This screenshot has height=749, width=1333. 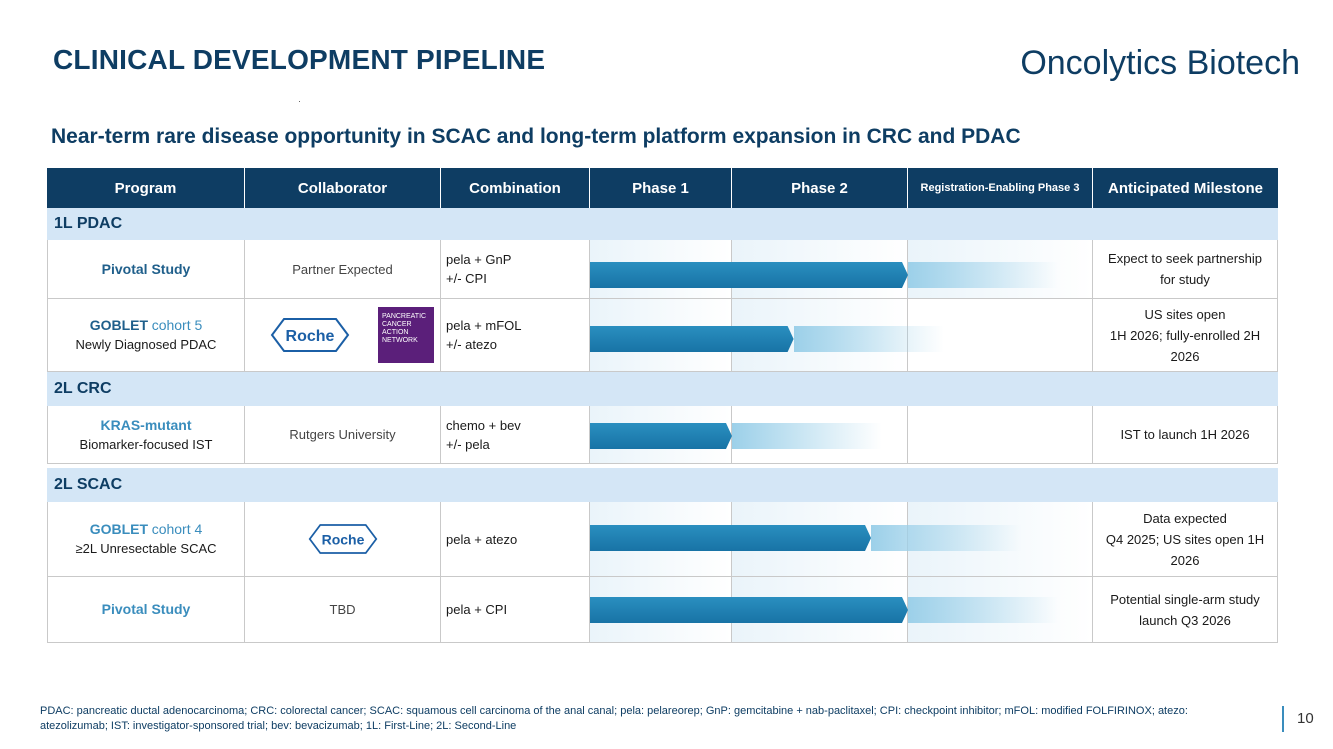 I want to click on header-milestone: Anticipated Milestone, so click(x=1185, y=188).